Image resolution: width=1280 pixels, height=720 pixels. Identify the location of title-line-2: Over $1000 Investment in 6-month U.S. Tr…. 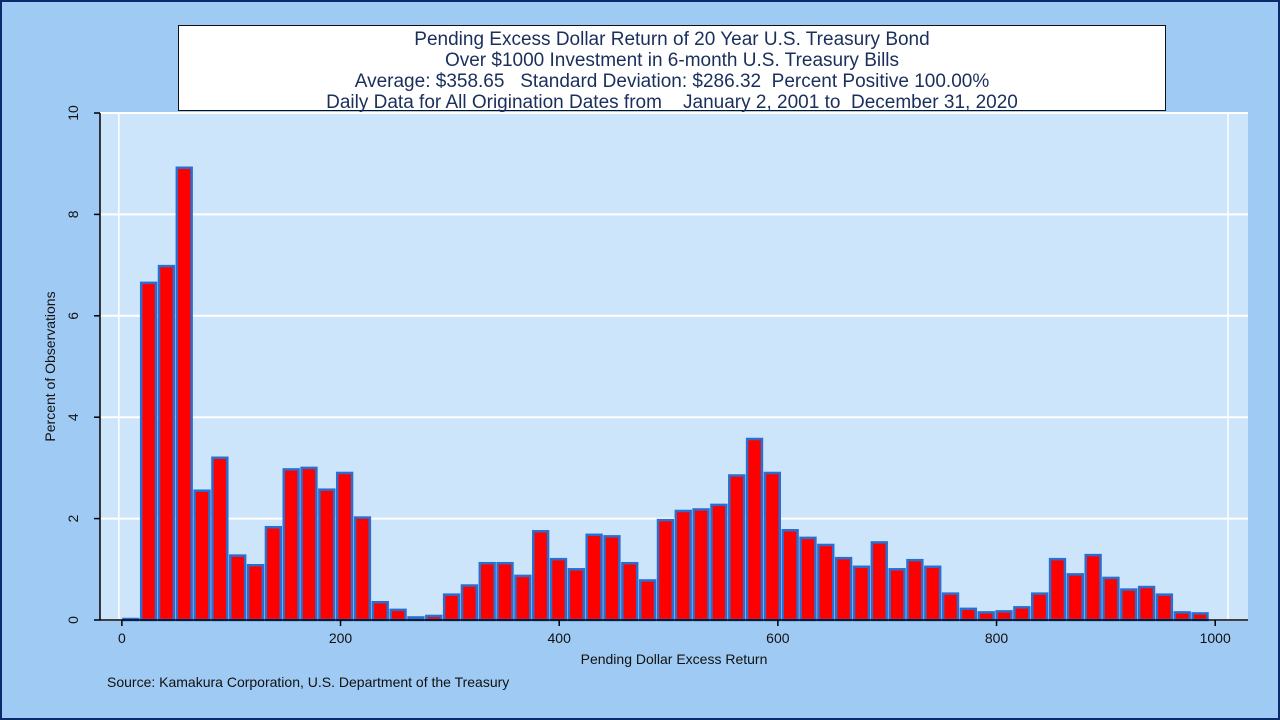
(672, 60).